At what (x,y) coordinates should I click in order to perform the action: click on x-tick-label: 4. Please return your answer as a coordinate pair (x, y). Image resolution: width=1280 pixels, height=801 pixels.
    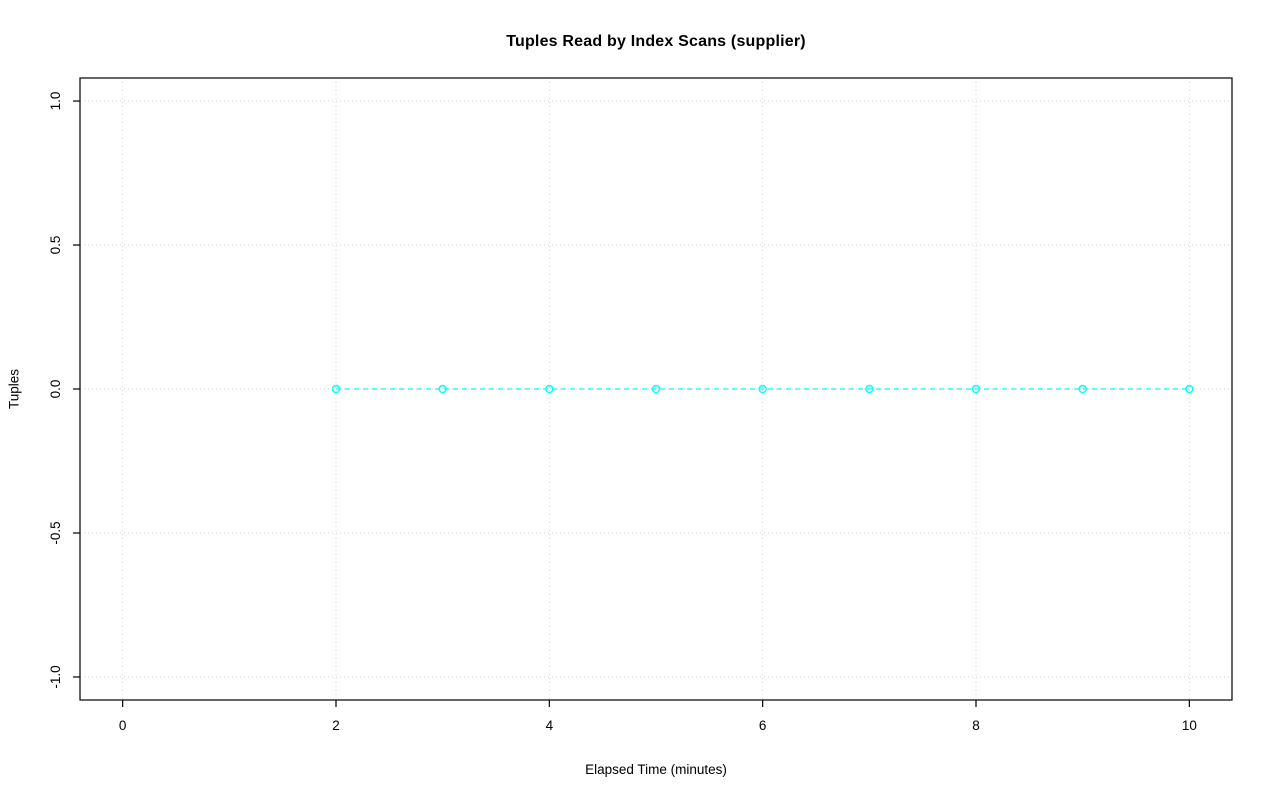
    Looking at the image, I should click on (550, 725).